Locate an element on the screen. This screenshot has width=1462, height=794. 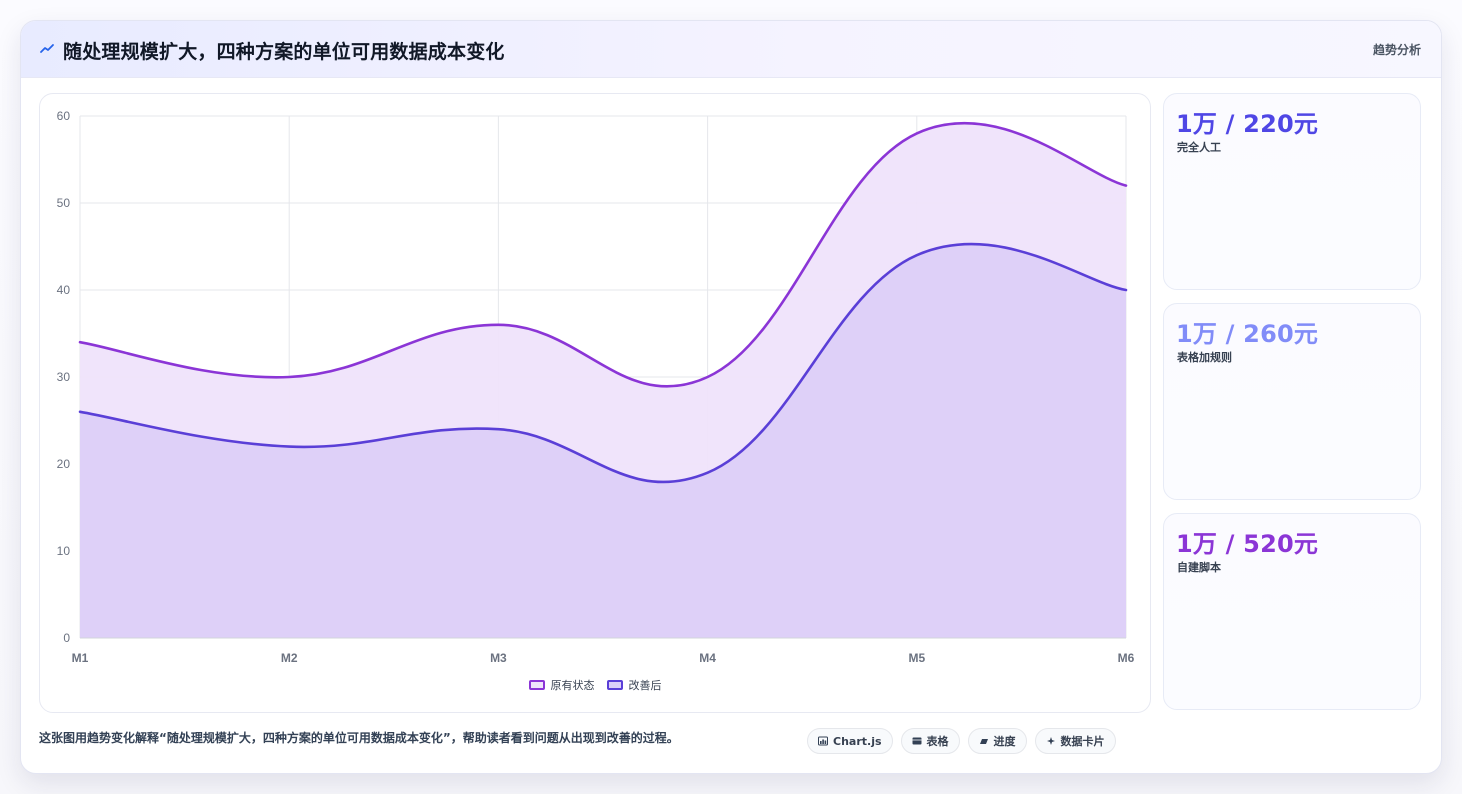
pill-label-progress: 进度 is located at coordinates (1004, 741).